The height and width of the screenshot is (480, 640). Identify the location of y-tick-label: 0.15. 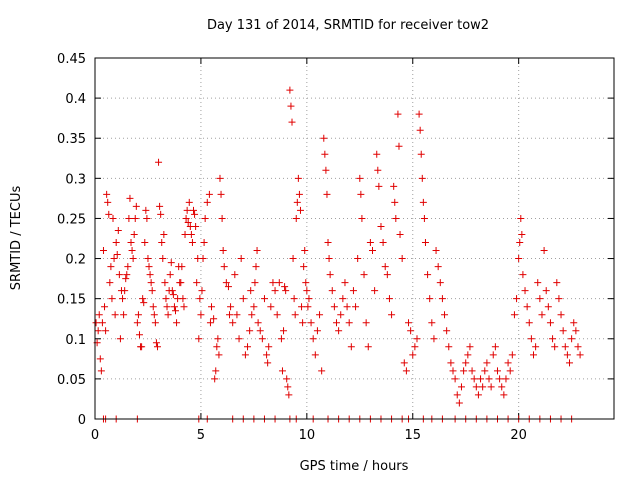
(71, 300).